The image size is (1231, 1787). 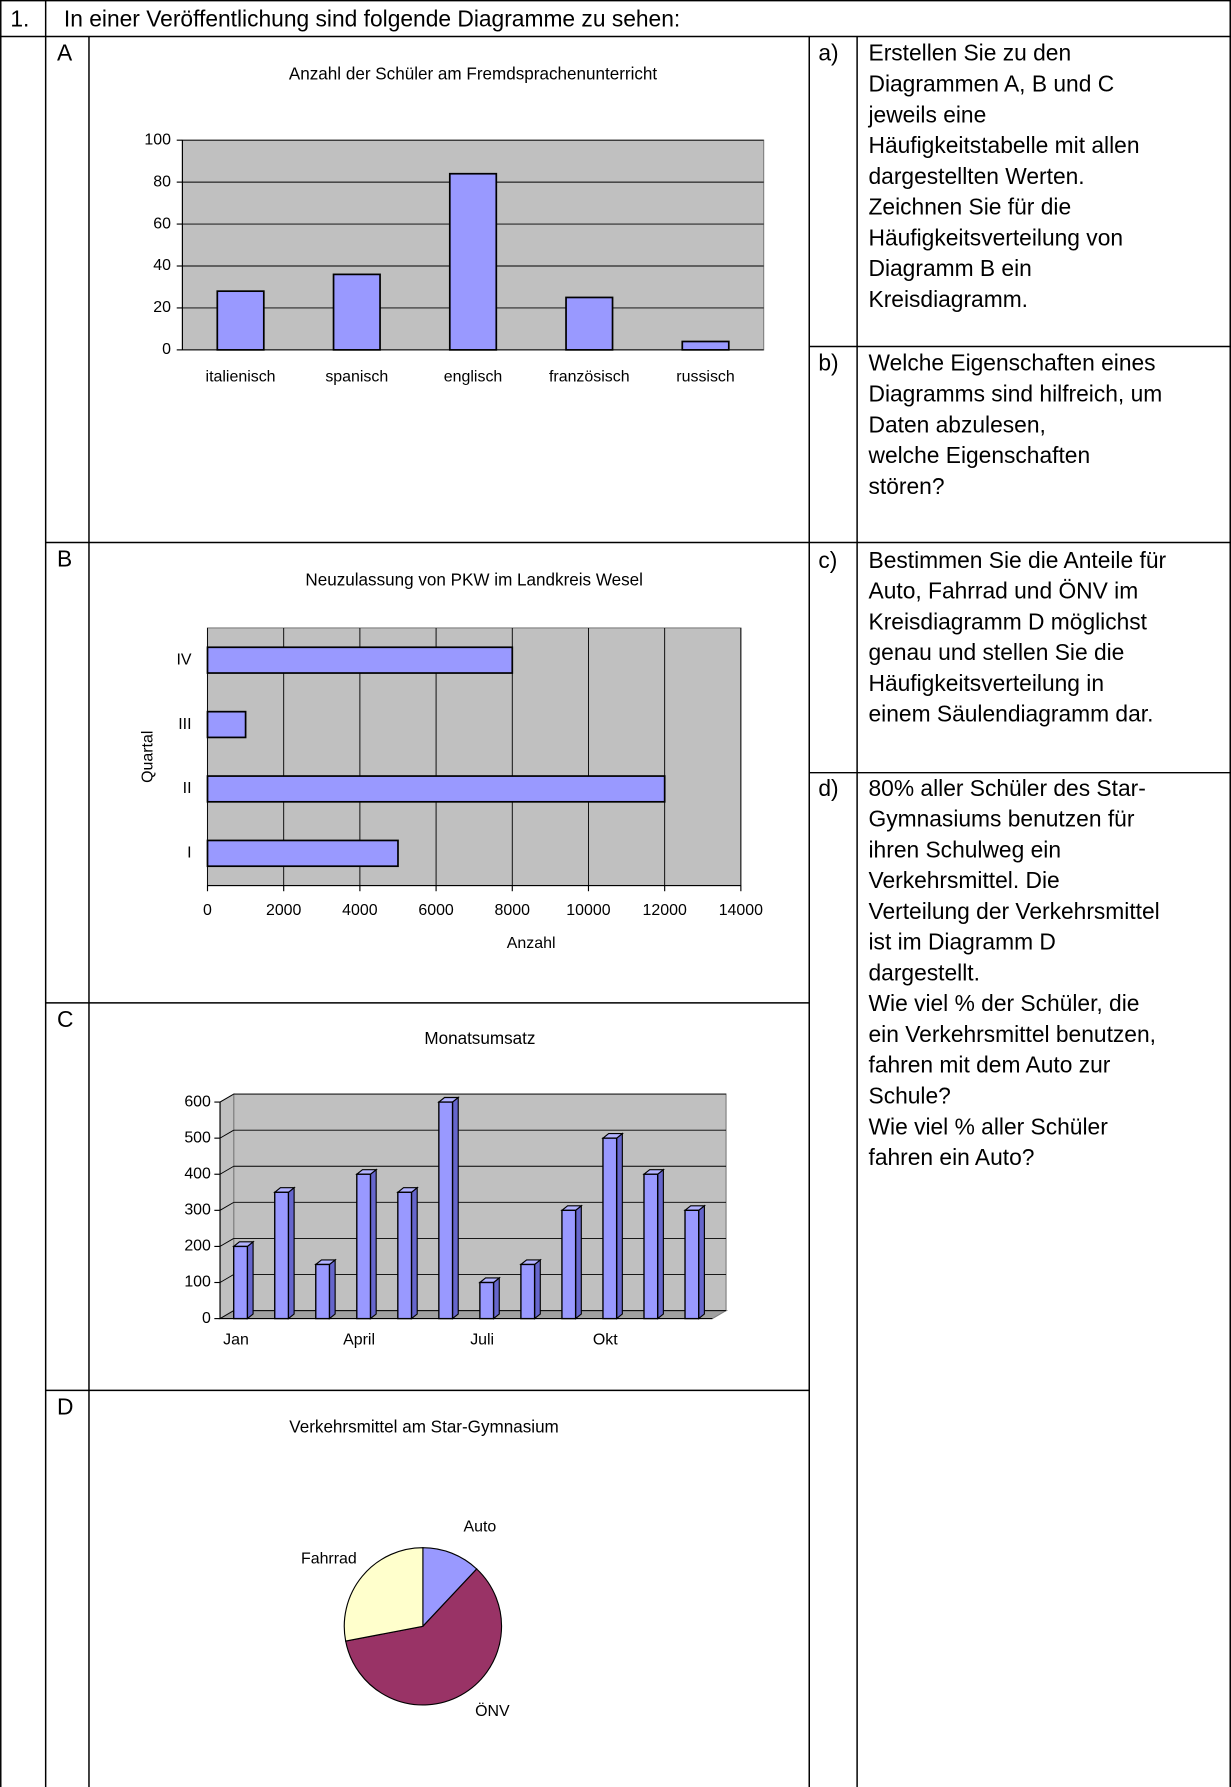 What do you see at coordinates (1004, 1003) in the screenshot?
I see `task-text: Wie viel % der Schüler, die` at bounding box center [1004, 1003].